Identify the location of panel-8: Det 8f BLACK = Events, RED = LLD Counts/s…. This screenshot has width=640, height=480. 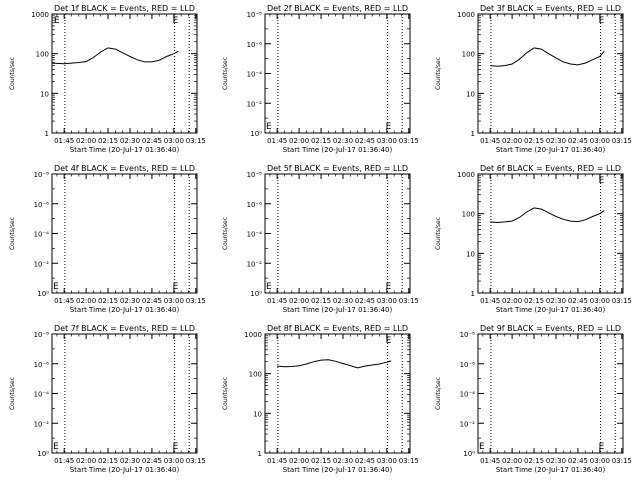
(320, 399).